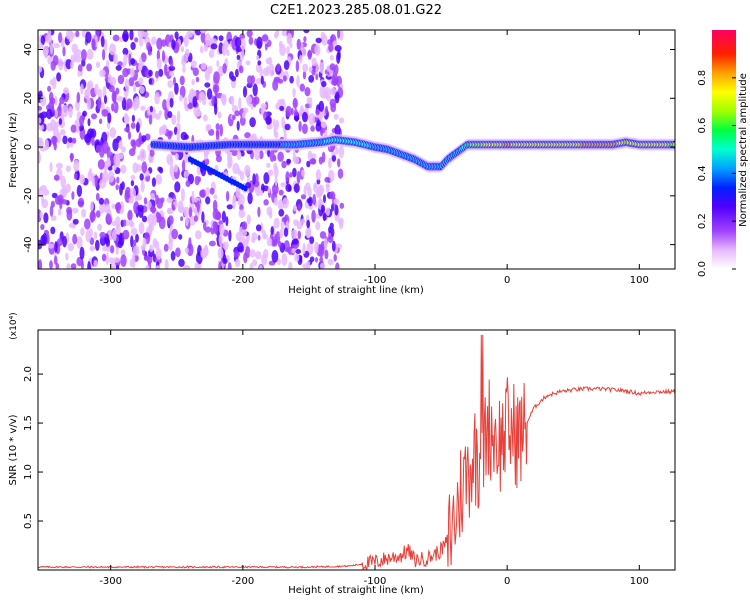 The height and width of the screenshot is (600, 750). What do you see at coordinates (28, 244) in the screenshot?
I see `y-tick-label: -40` at bounding box center [28, 244].